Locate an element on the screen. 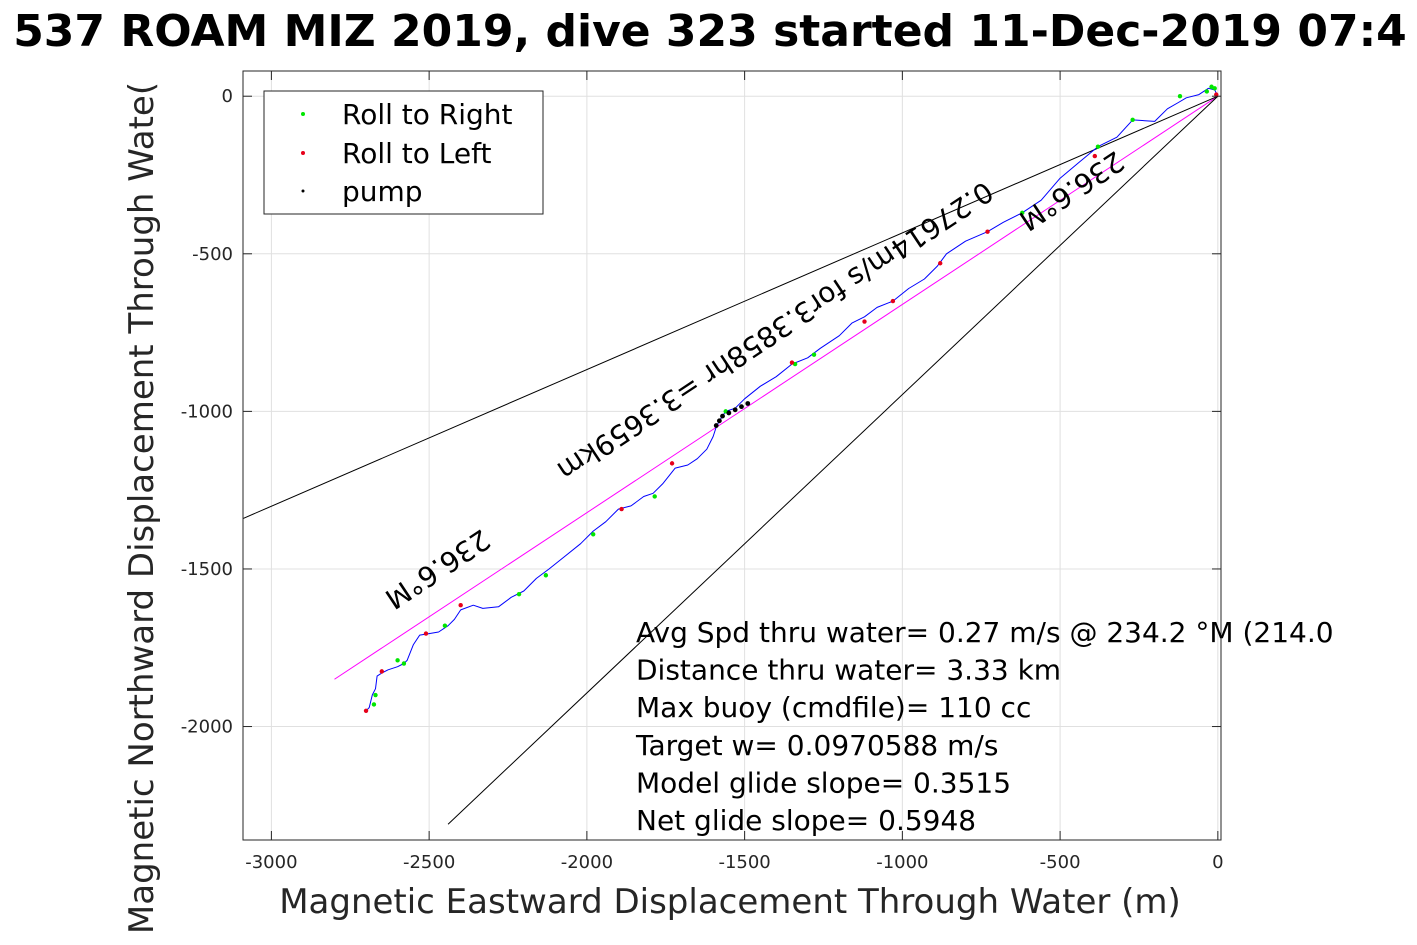 This screenshot has height=945, width=1417. x-tick-label: -2500 is located at coordinates (429, 862).